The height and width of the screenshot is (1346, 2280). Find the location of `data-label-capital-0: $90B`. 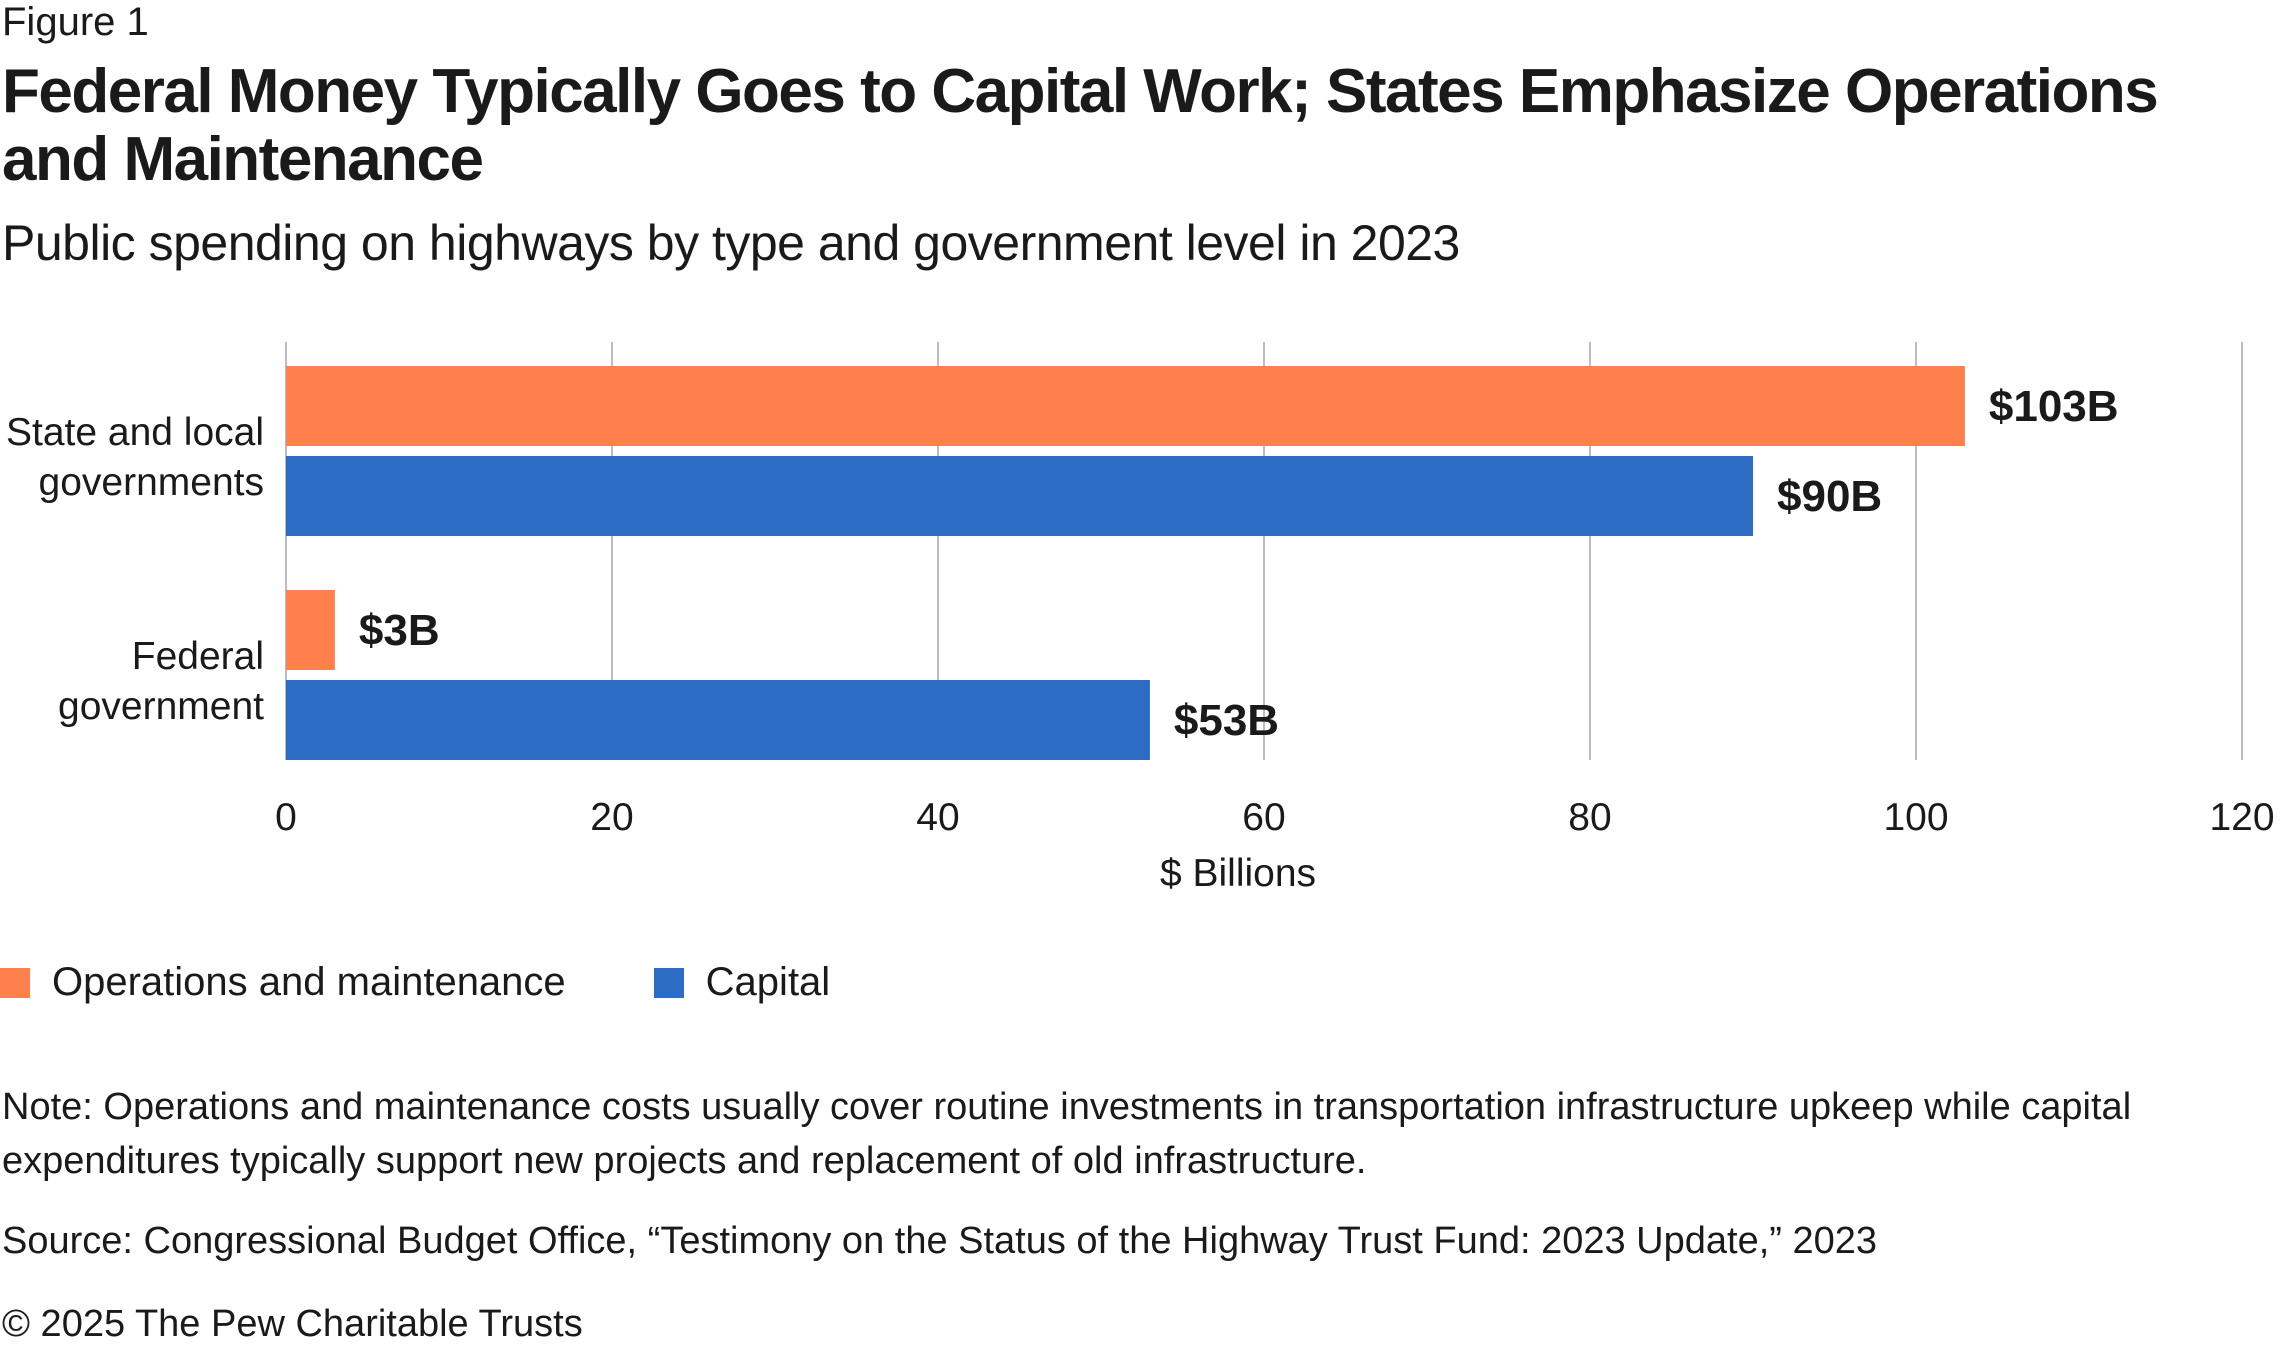

data-label-capital-0: $90B is located at coordinates (1829, 496).